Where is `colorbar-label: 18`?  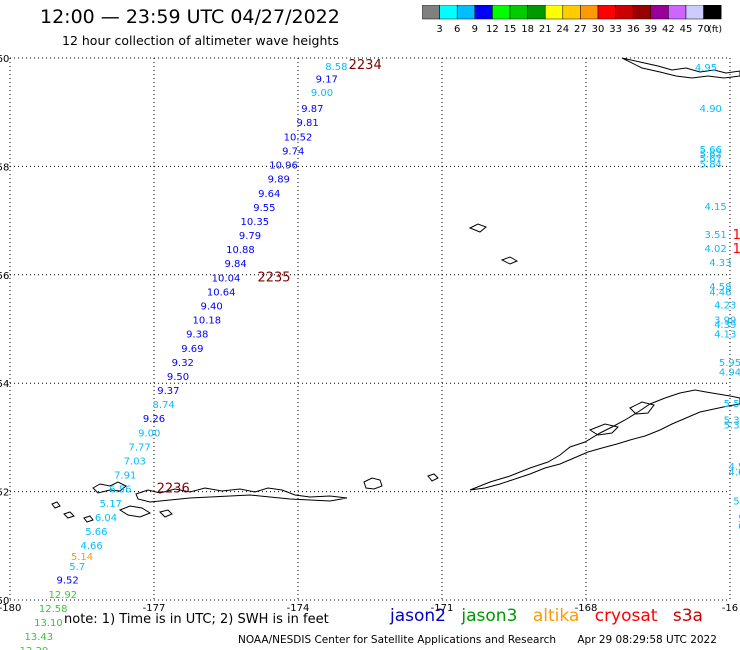
colorbar-label: 18 is located at coordinates (527, 29).